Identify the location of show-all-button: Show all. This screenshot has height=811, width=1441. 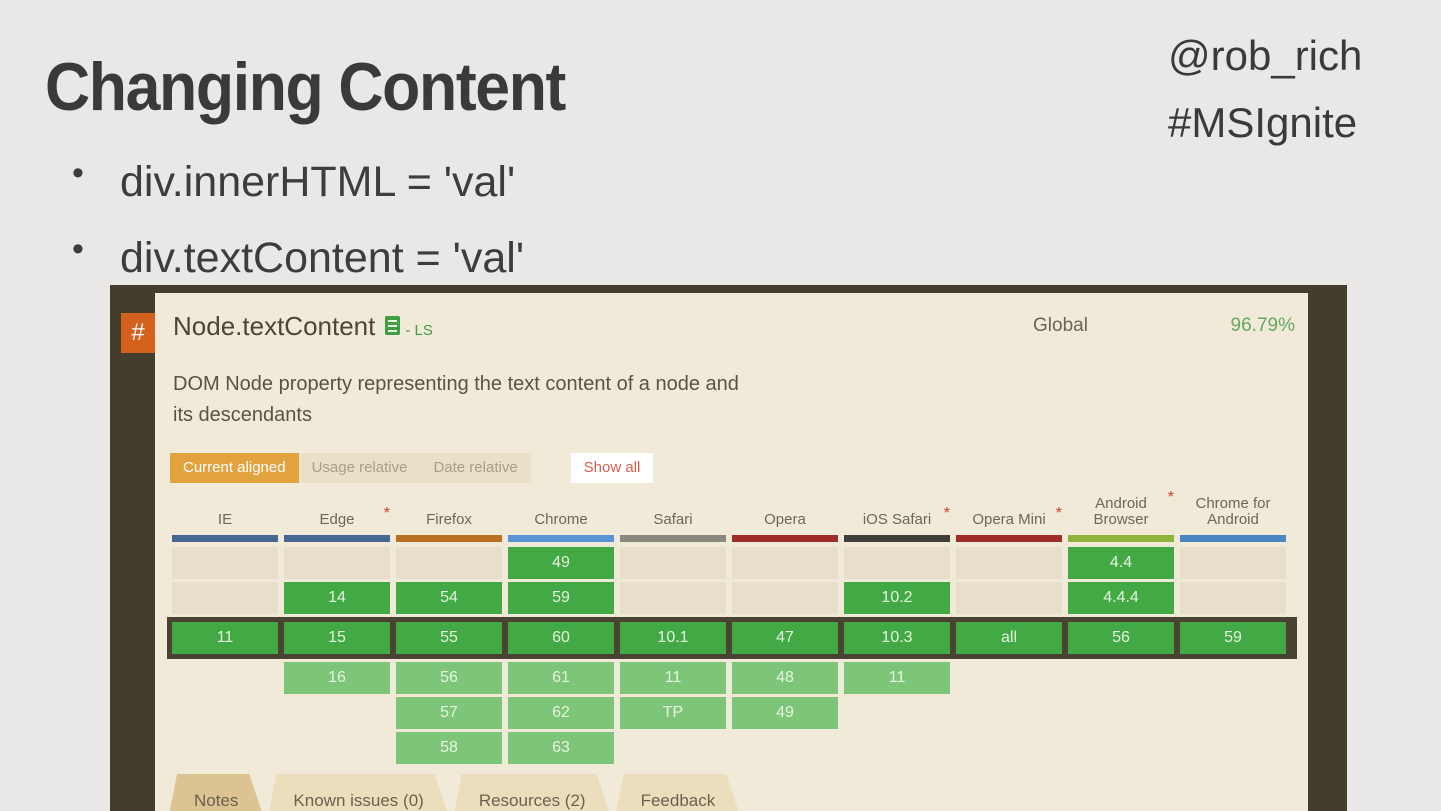
(612, 468).